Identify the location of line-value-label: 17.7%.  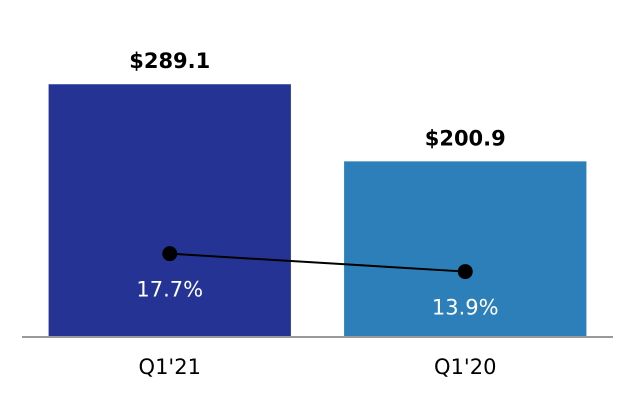
(169, 290).